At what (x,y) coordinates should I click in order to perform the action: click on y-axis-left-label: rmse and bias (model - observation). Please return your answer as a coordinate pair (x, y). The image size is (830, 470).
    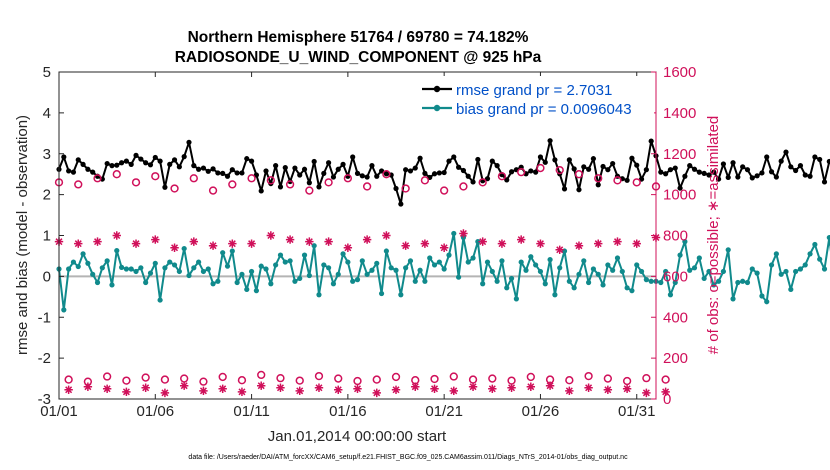
    Looking at the image, I should click on (22, 235).